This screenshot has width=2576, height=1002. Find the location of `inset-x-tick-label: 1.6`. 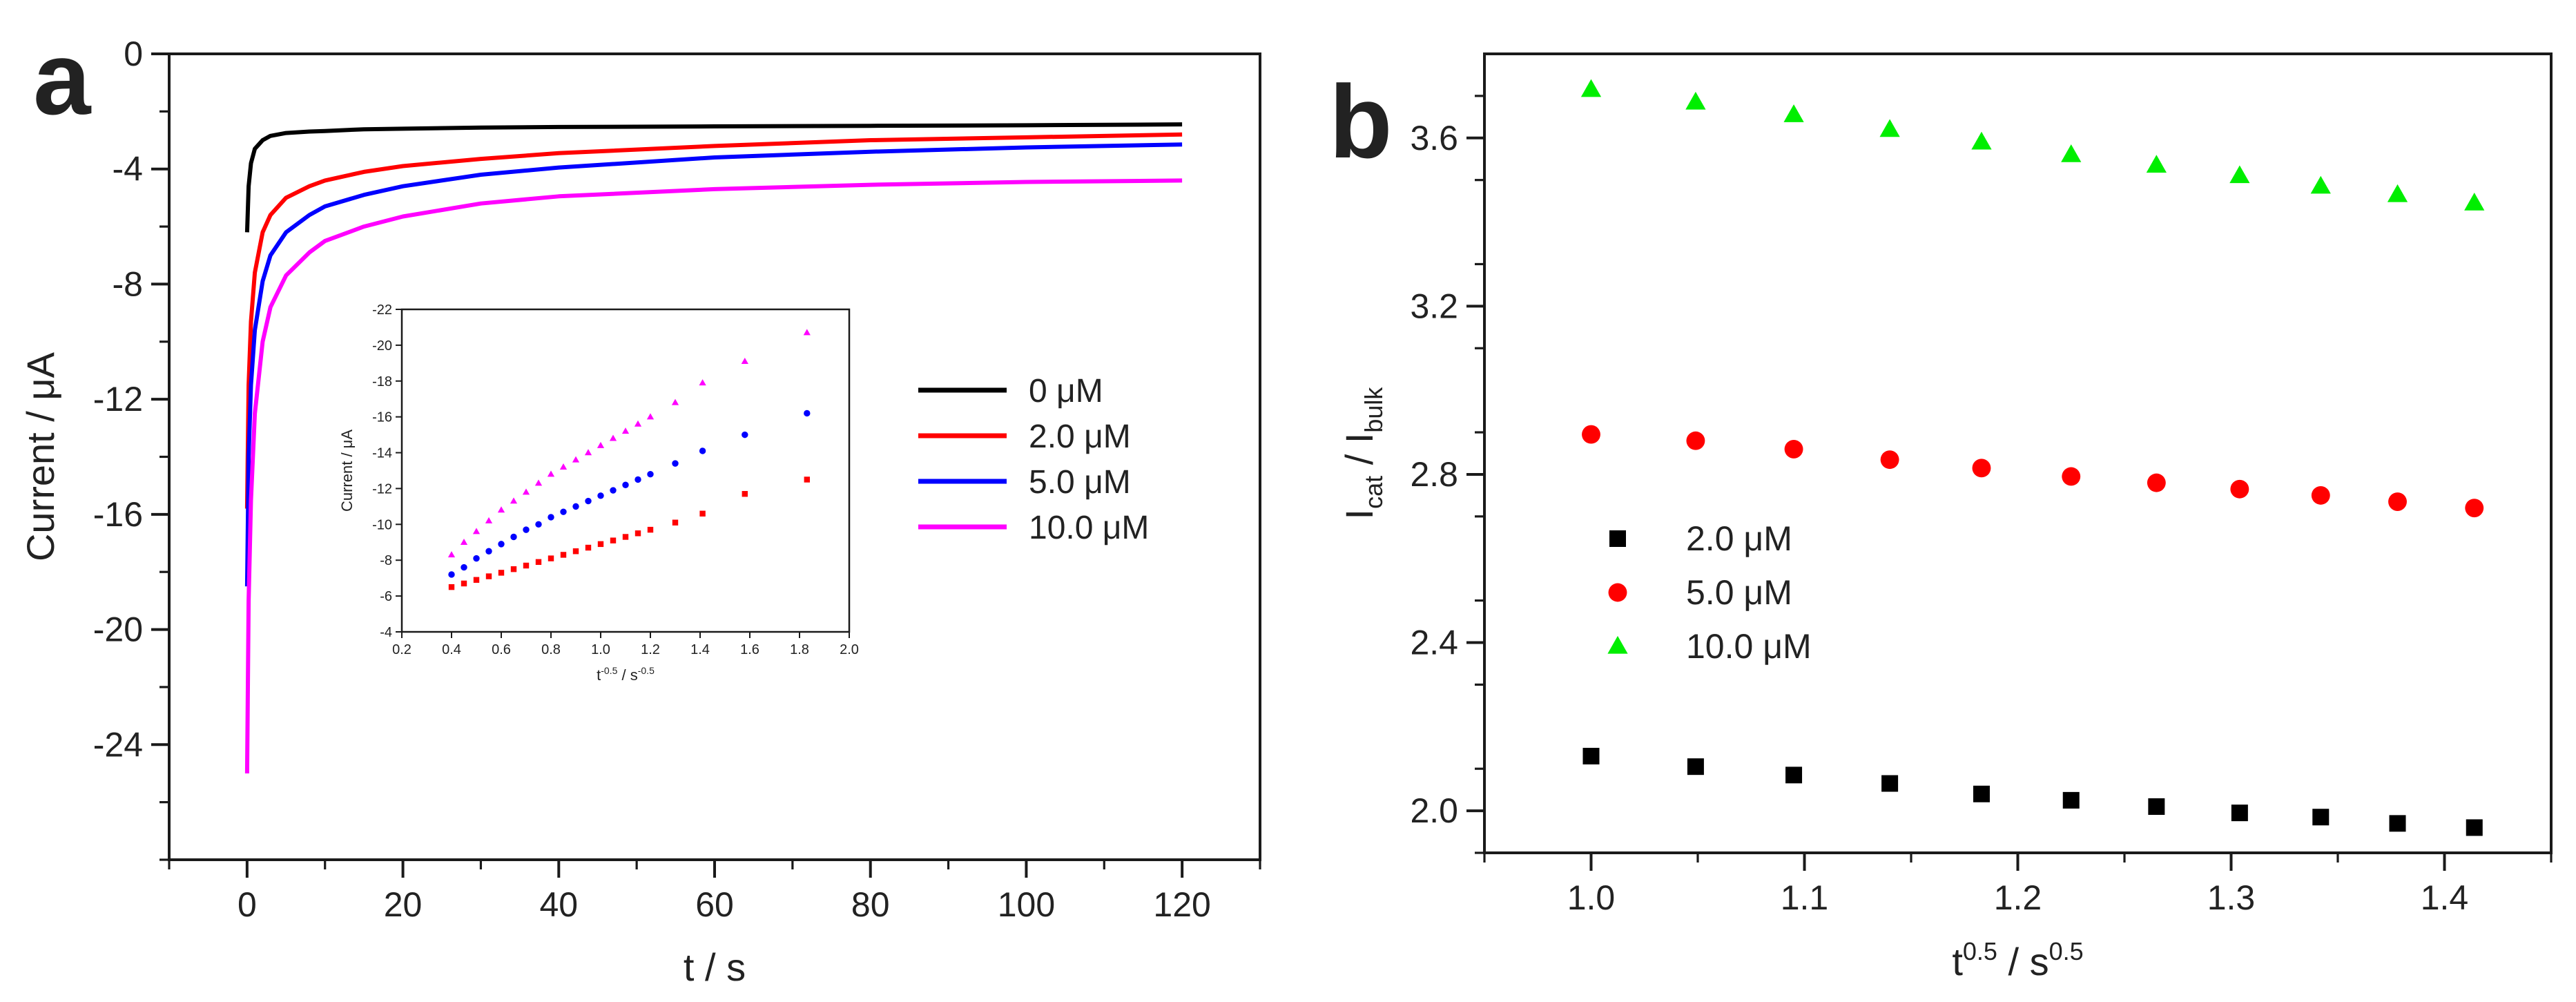

inset-x-tick-label: 1.6 is located at coordinates (749, 649).